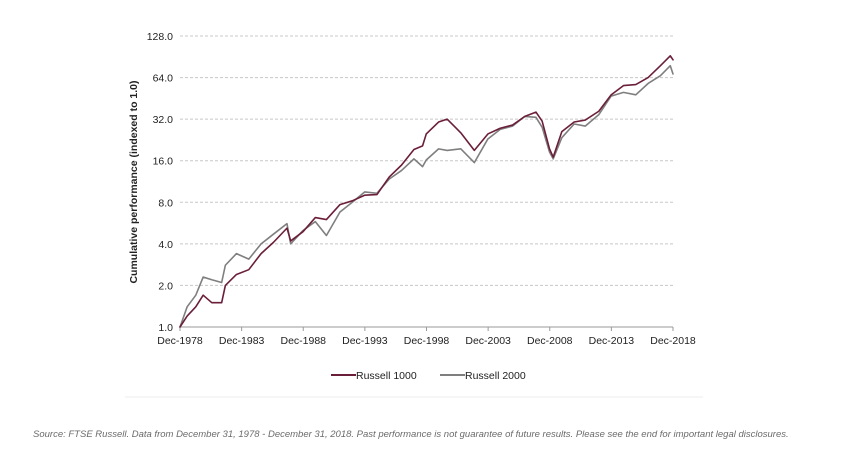 This screenshot has width=851, height=470. What do you see at coordinates (180, 341) in the screenshot?
I see `x-tick-label: Dec-1978` at bounding box center [180, 341].